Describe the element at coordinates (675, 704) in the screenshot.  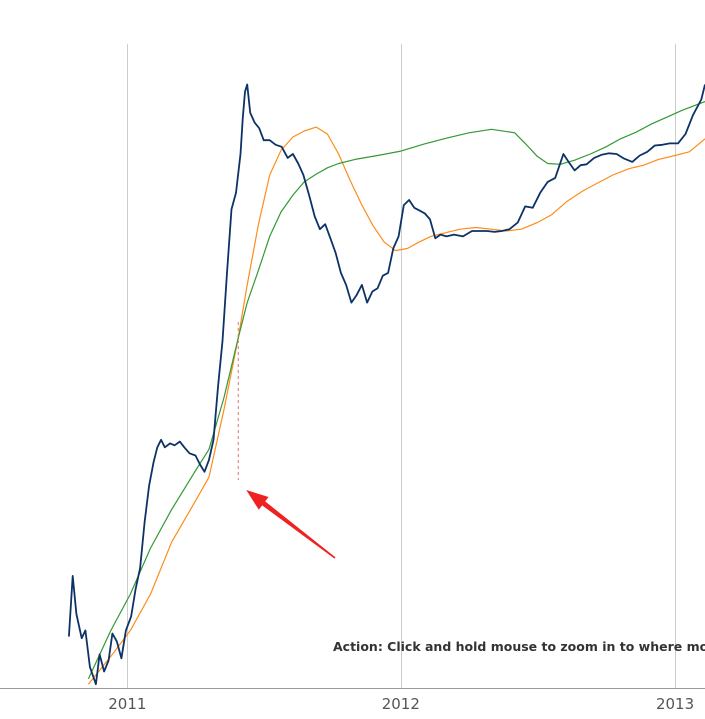
I see `x-tick-label-2013: 2013` at that location.